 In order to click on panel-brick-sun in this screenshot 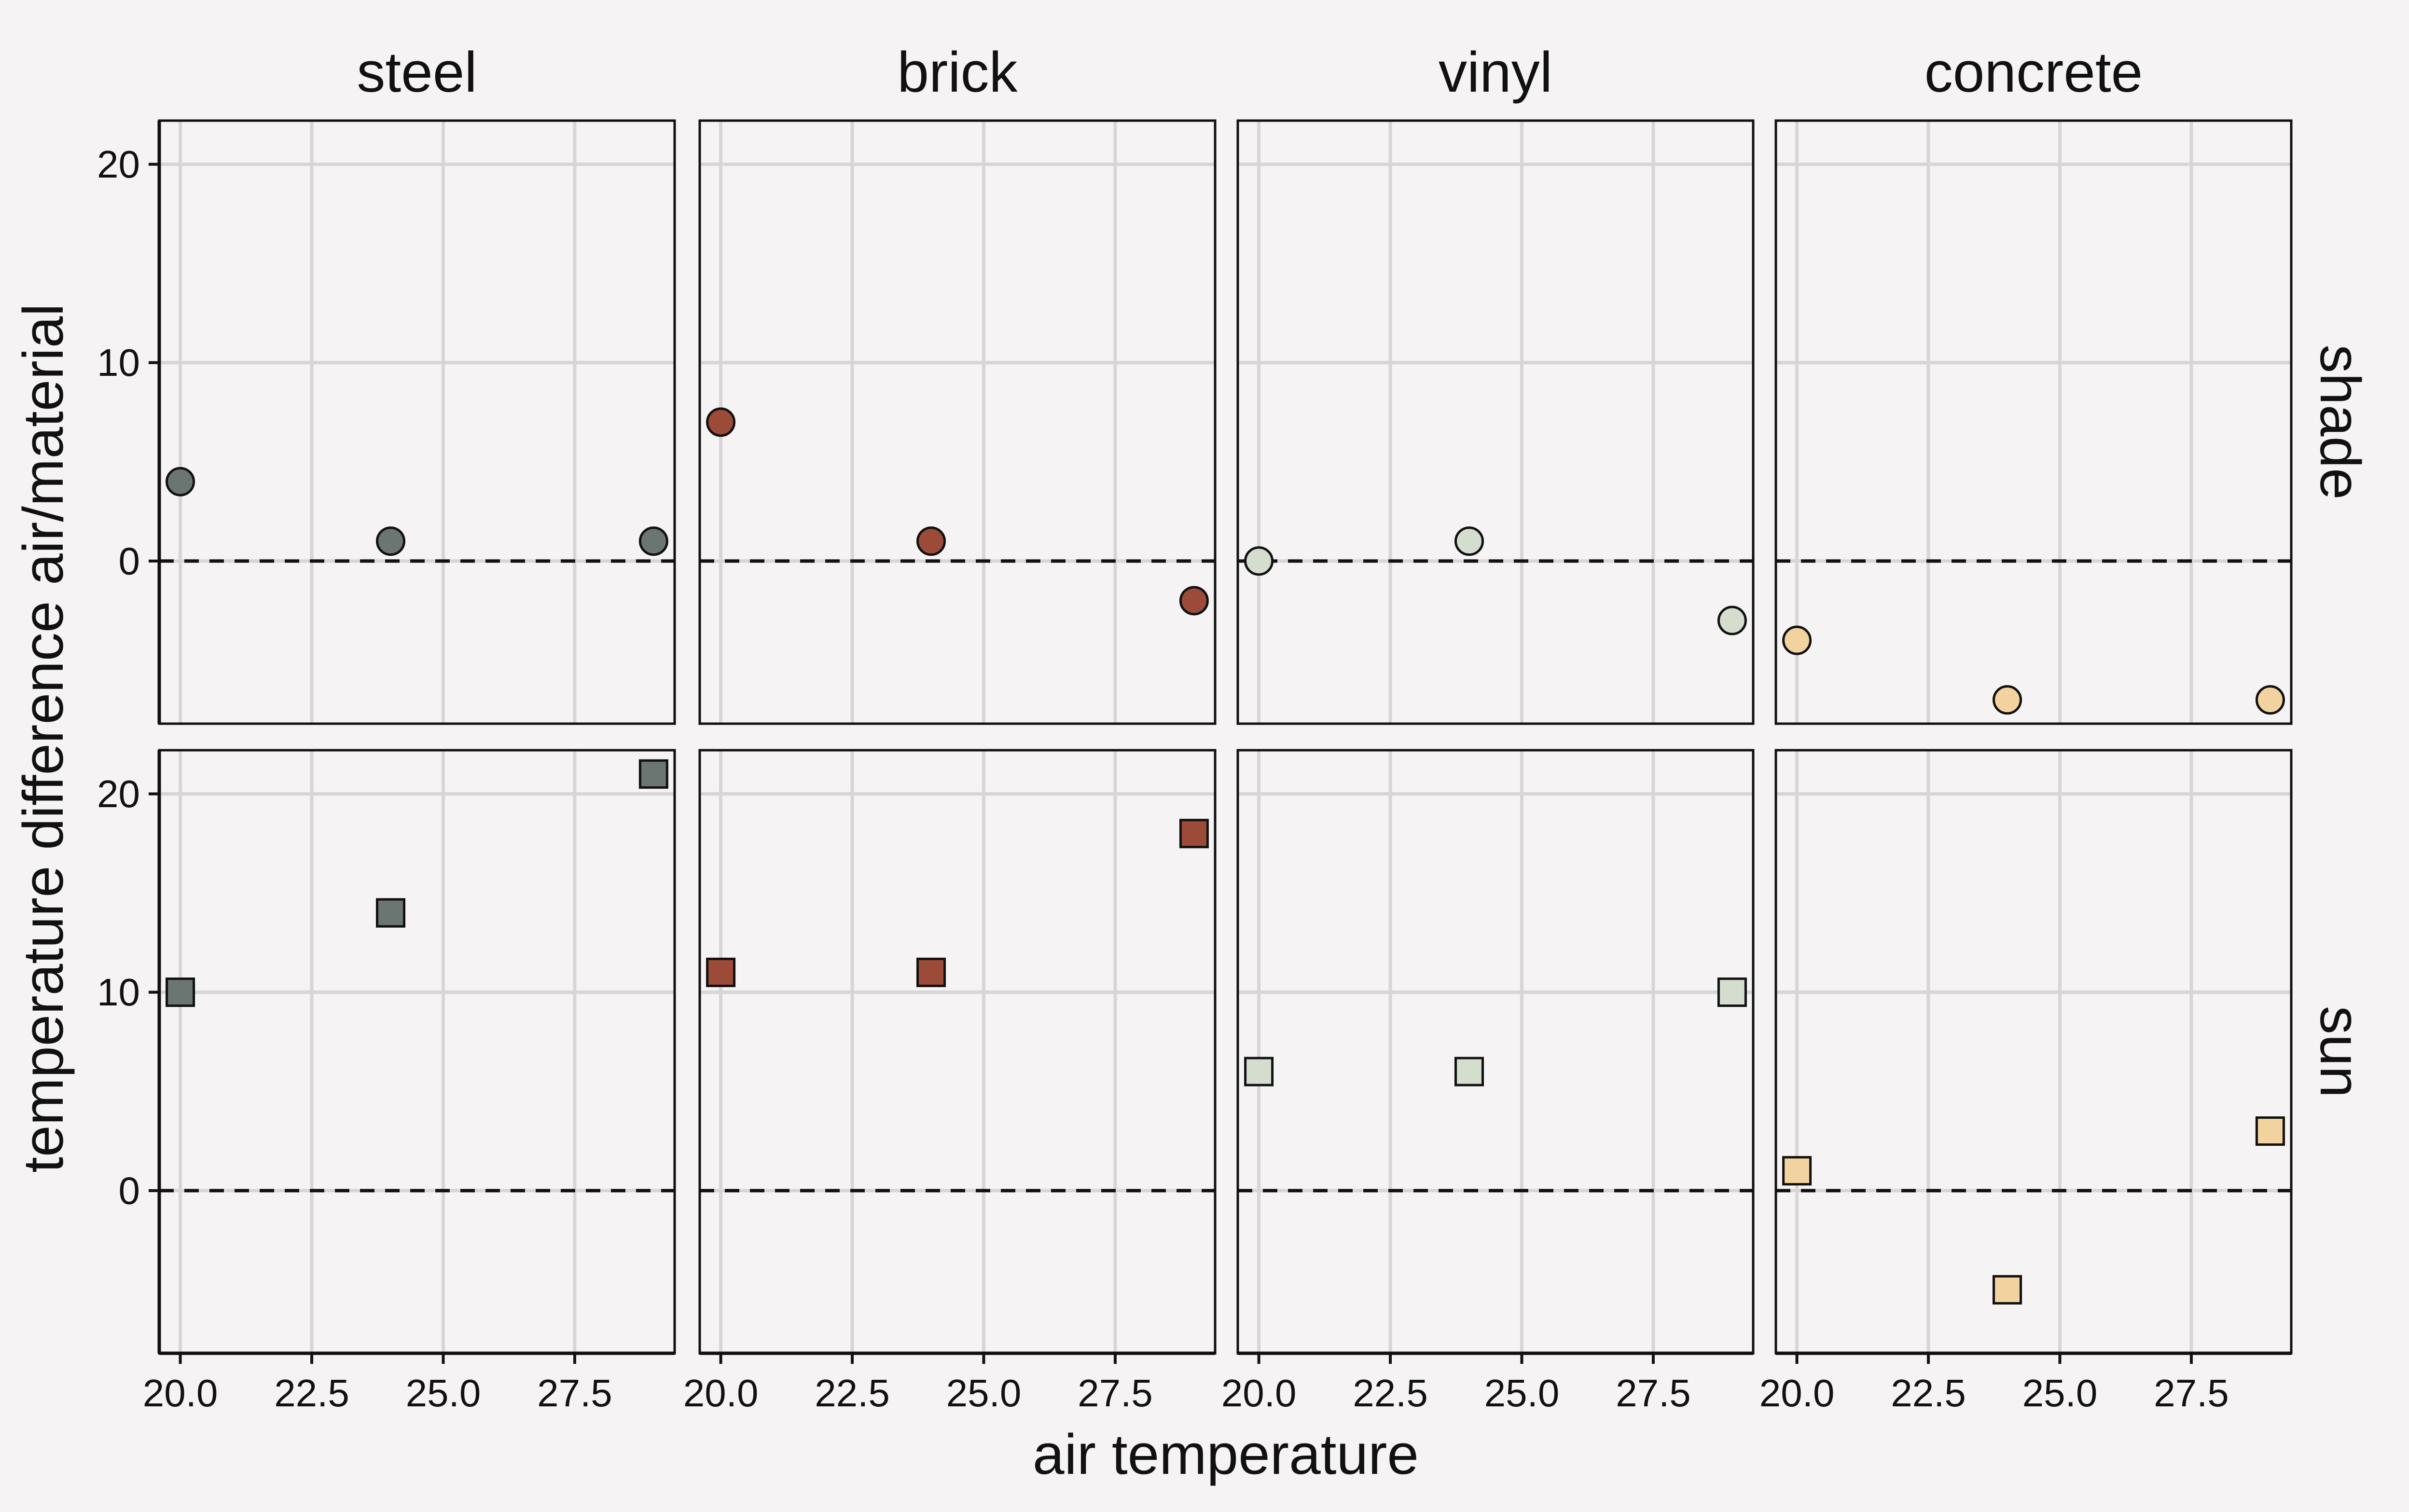, I will do `click(957, 1052)`.